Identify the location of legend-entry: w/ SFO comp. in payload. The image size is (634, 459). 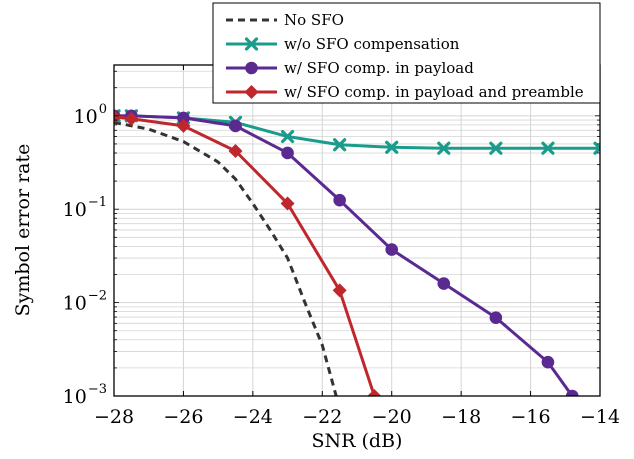
(350, 68).